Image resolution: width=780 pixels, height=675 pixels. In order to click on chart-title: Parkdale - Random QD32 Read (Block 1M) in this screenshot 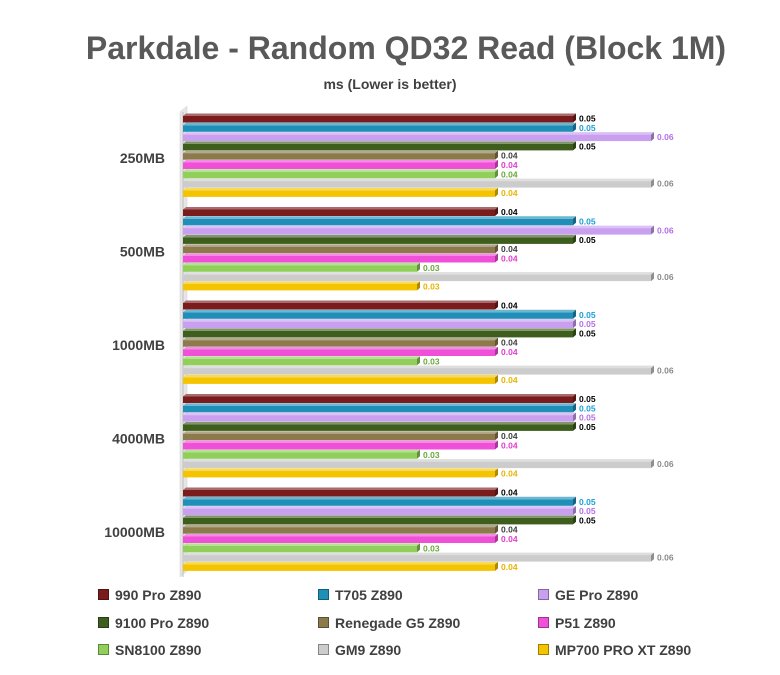, I will do `click(406, 48)`.